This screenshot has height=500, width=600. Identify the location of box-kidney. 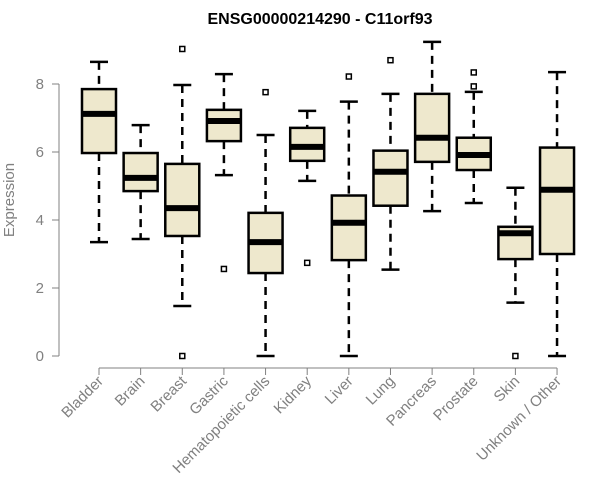
(307, 188).